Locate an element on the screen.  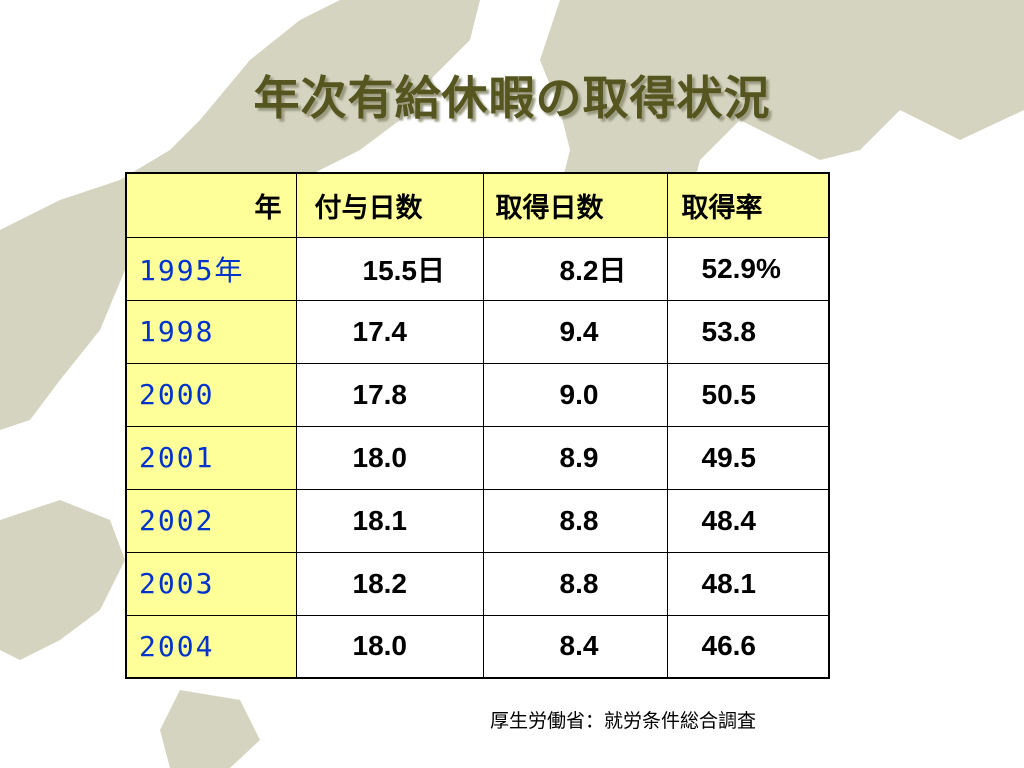
value-cell: 52.9% is located at coordinates (748, 268).